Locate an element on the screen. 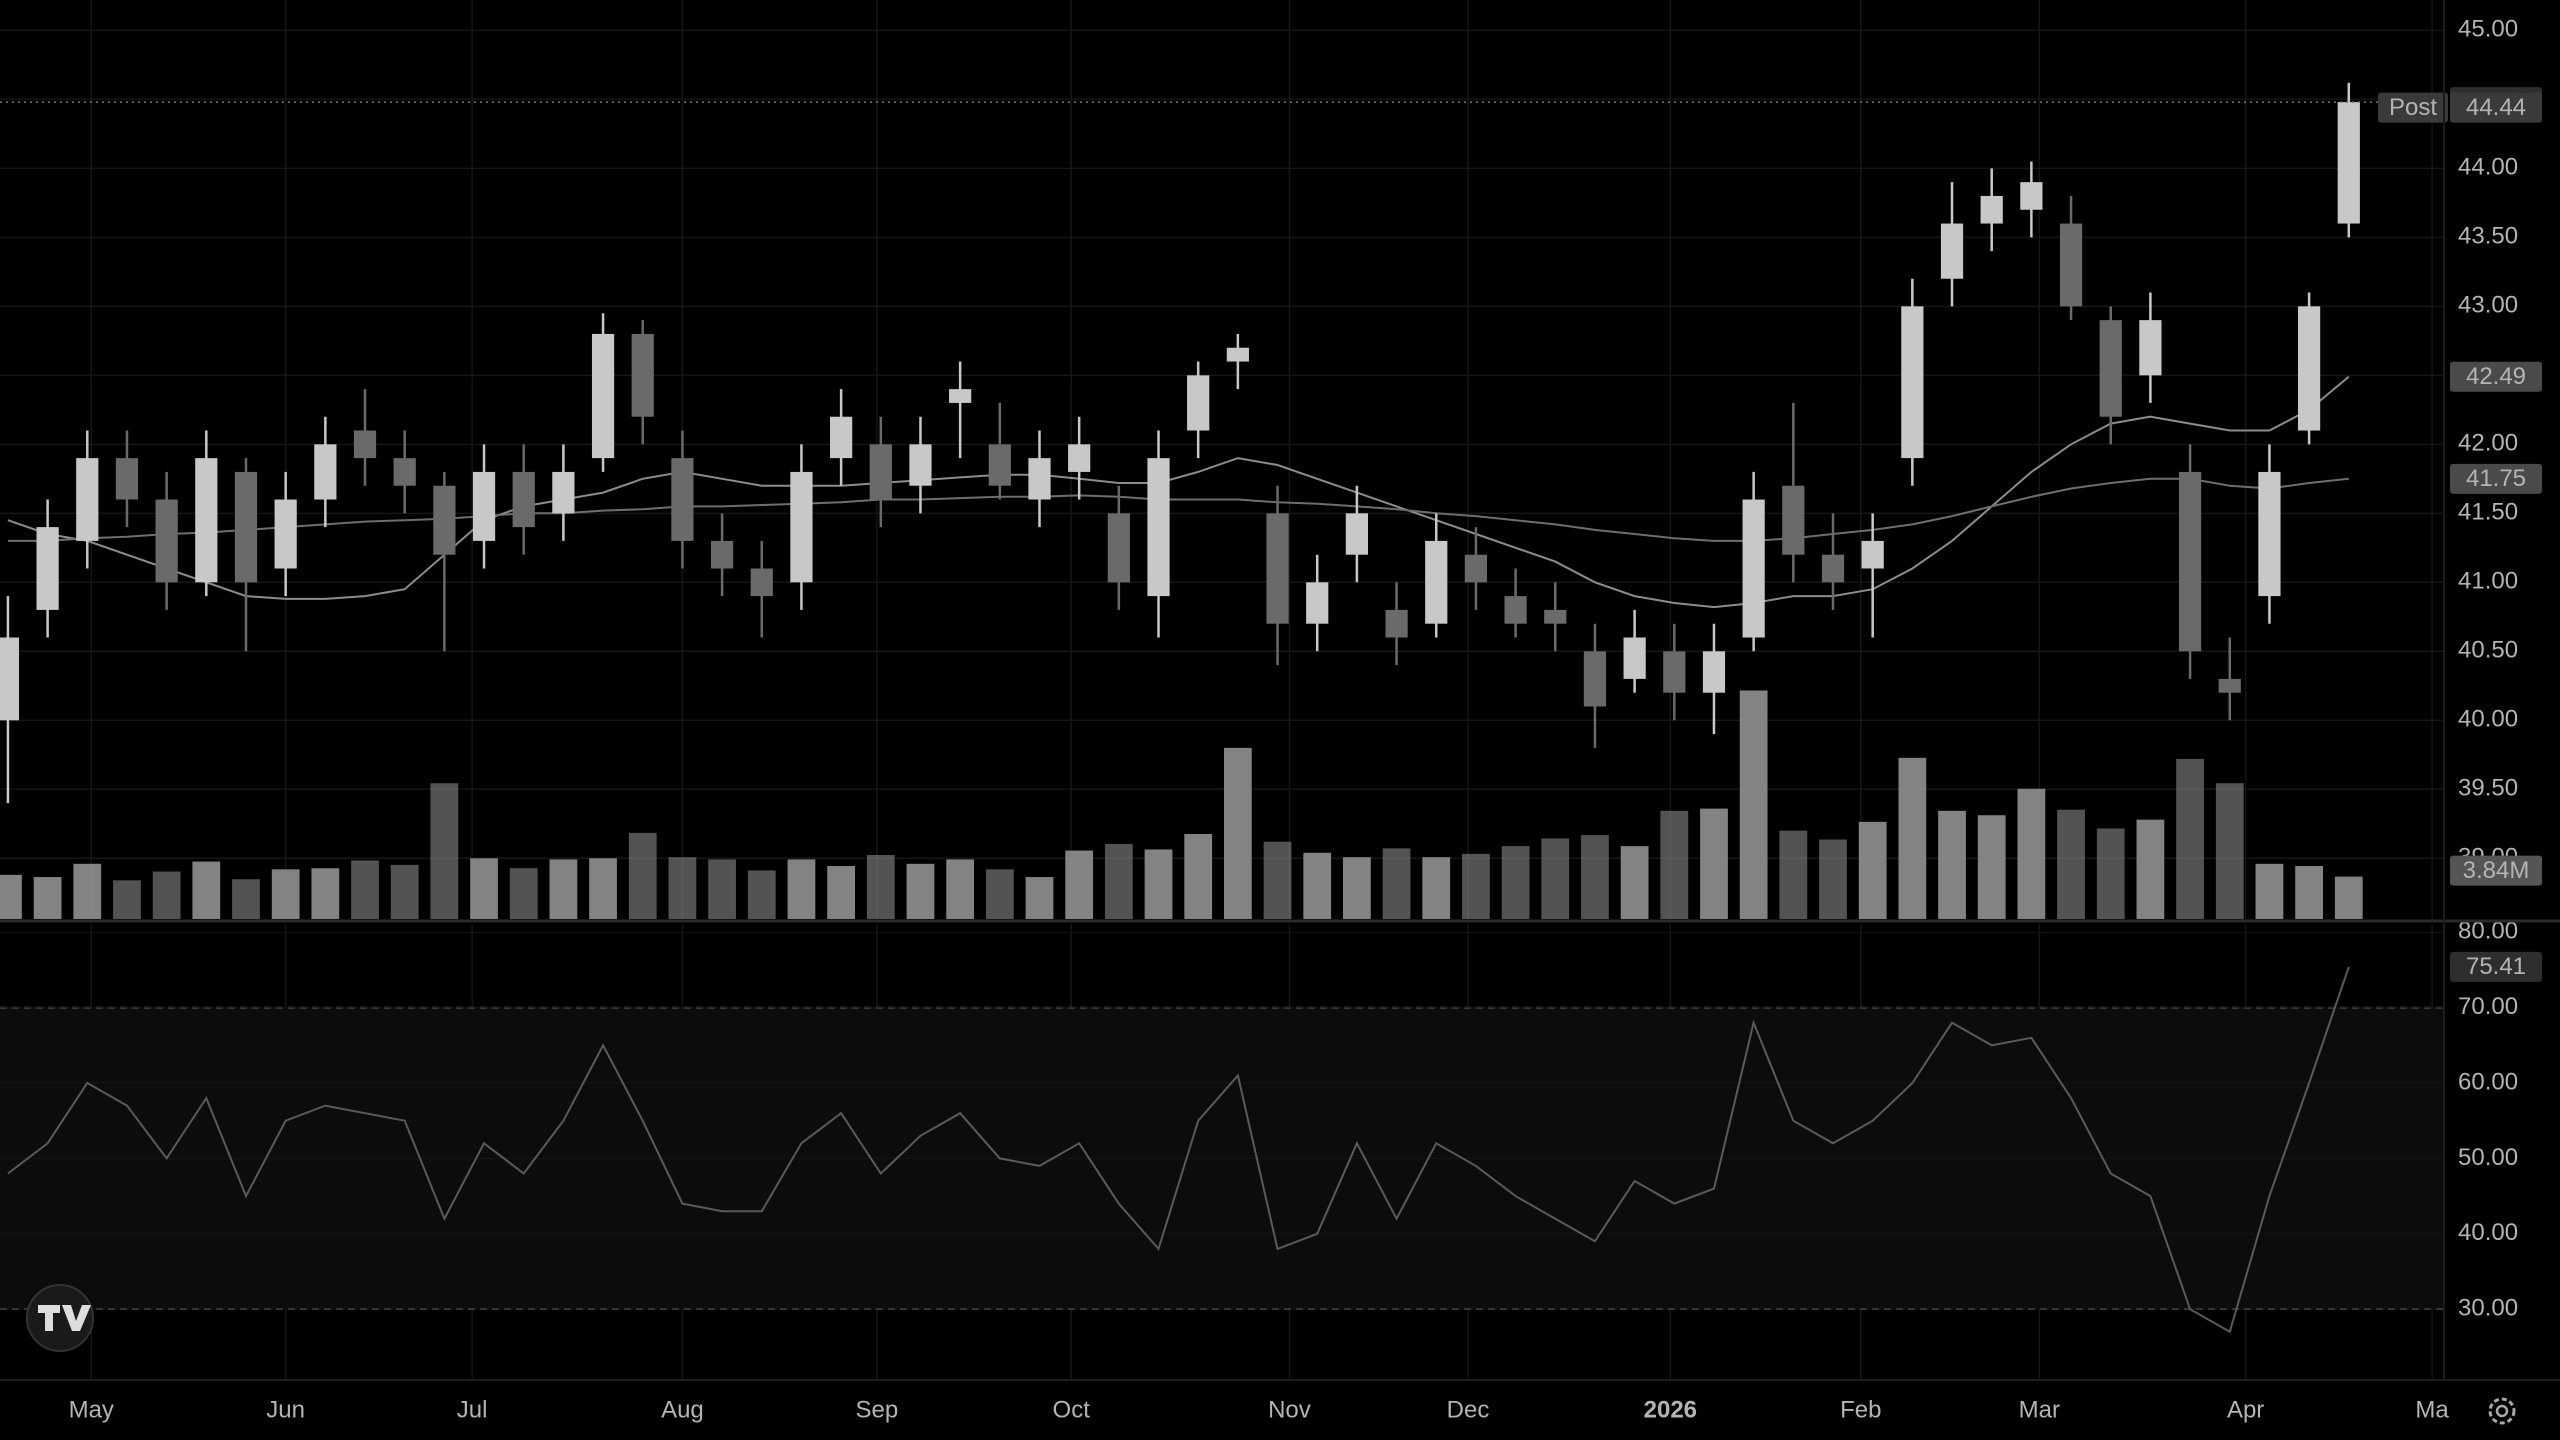 Image resolution: width=2560 pixels, height=1440 pixels. y-tick-label: 44.00 is located at coordinates (2488, 167).